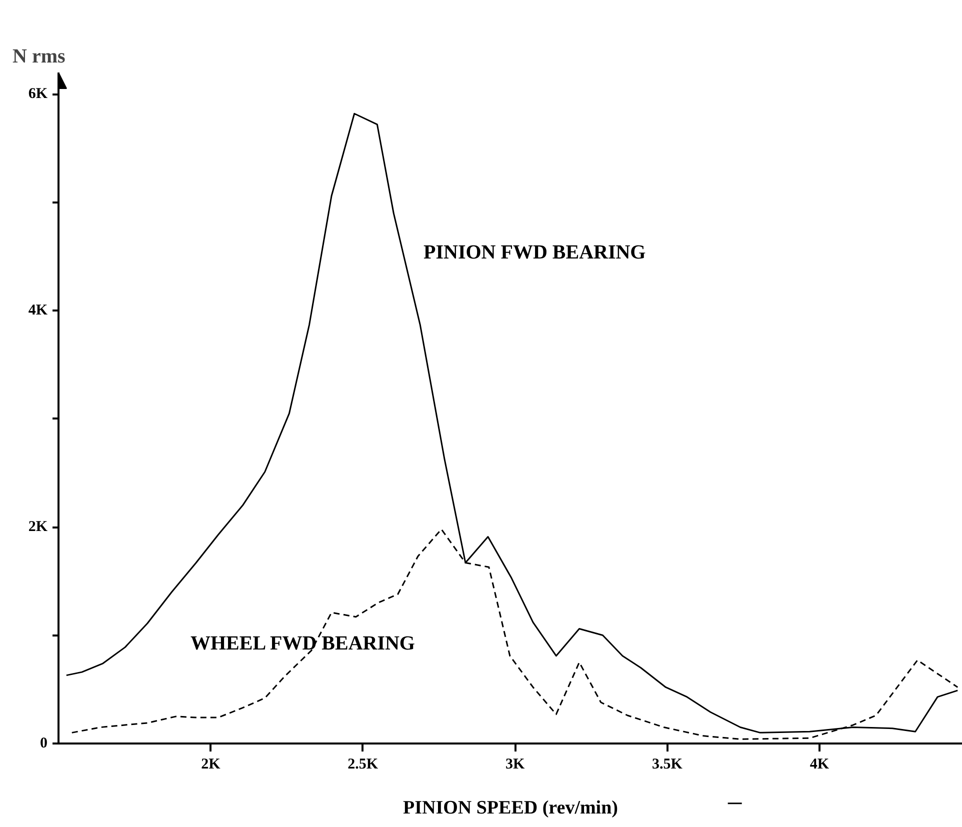  I want to click on series-label: WHEEL FWD BEARING, so click(303, 643).